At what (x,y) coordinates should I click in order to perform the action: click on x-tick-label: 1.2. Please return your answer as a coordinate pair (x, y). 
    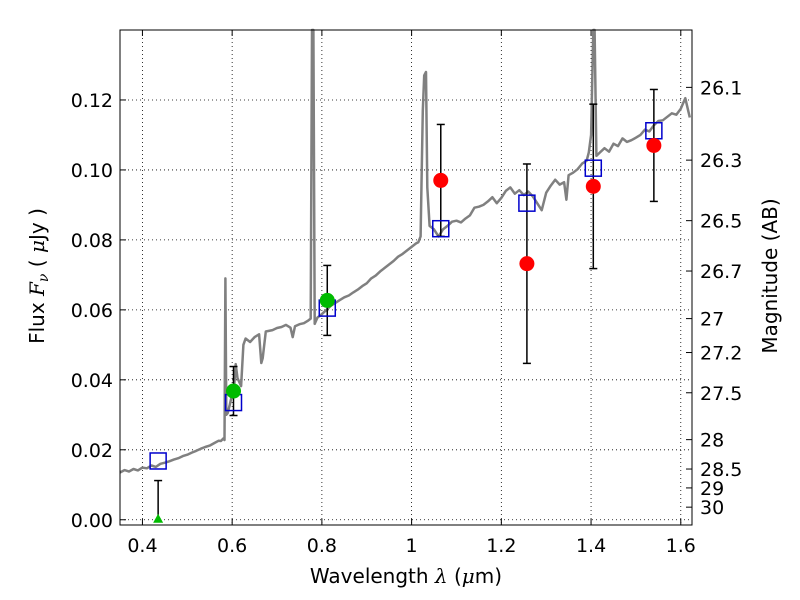
    Looking at the image, I should click on (501, 546).